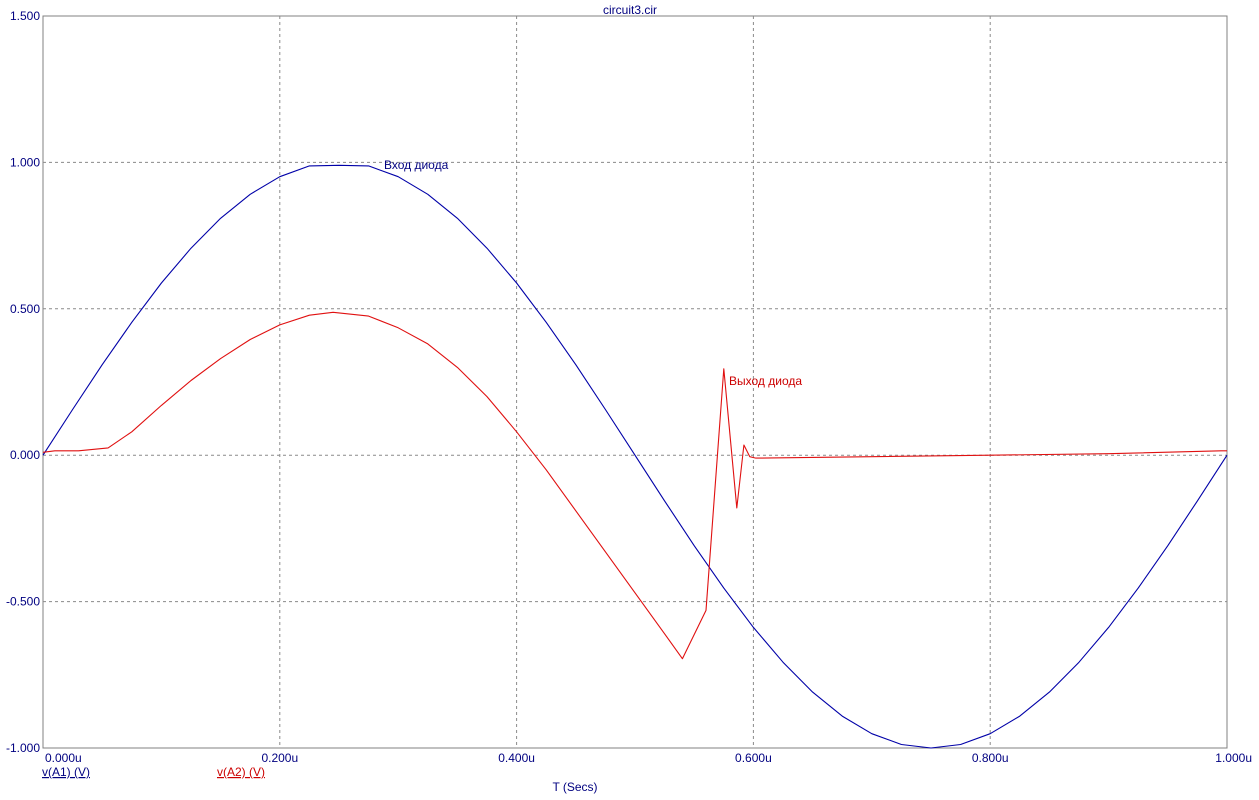 The image size is (1259, 800). What do you see at coordinates (153, 772) in the screenshot?
I see `legend: v(A1) (V) v(A2) (V)` at bounding box center [153, 772].